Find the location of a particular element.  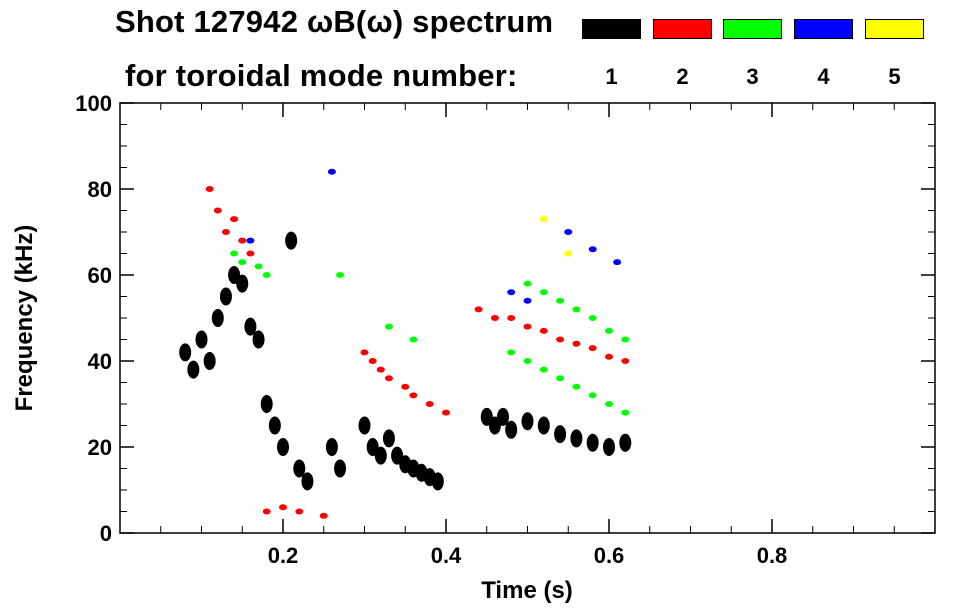

legend-label-mode-4: 4 is located at coordinates (823, 76).